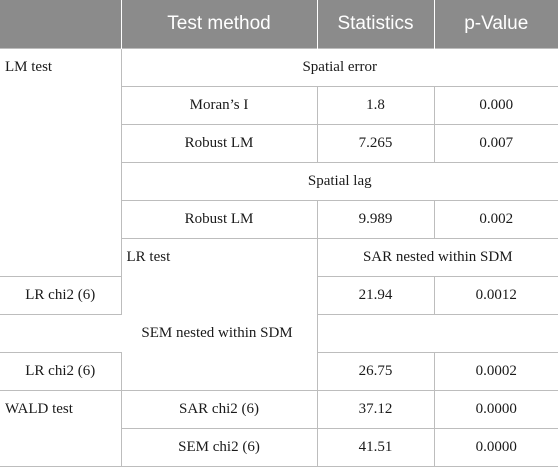 The image size is (558, 473). Describe the element at coordinates (495, 219) in the screenshot. I see `cell-p-value: 0.002` at that location.